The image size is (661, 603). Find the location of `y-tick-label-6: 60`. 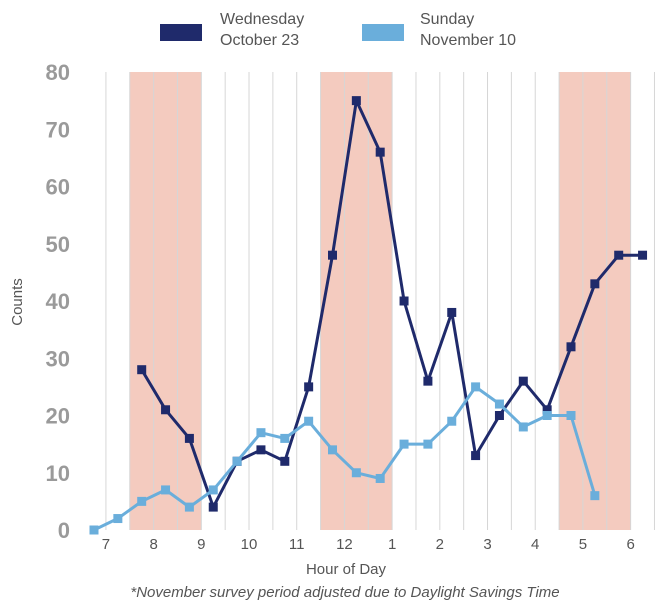

y-tick-label-6: 60 is located at coordinates (58, 187).